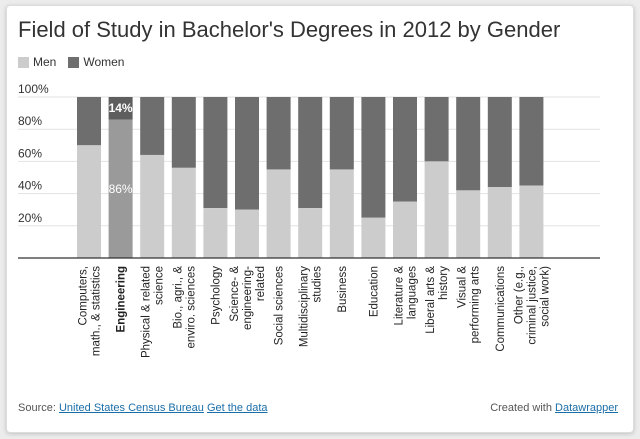  I want to click on legend-item-men: Men, so click(37, 62).